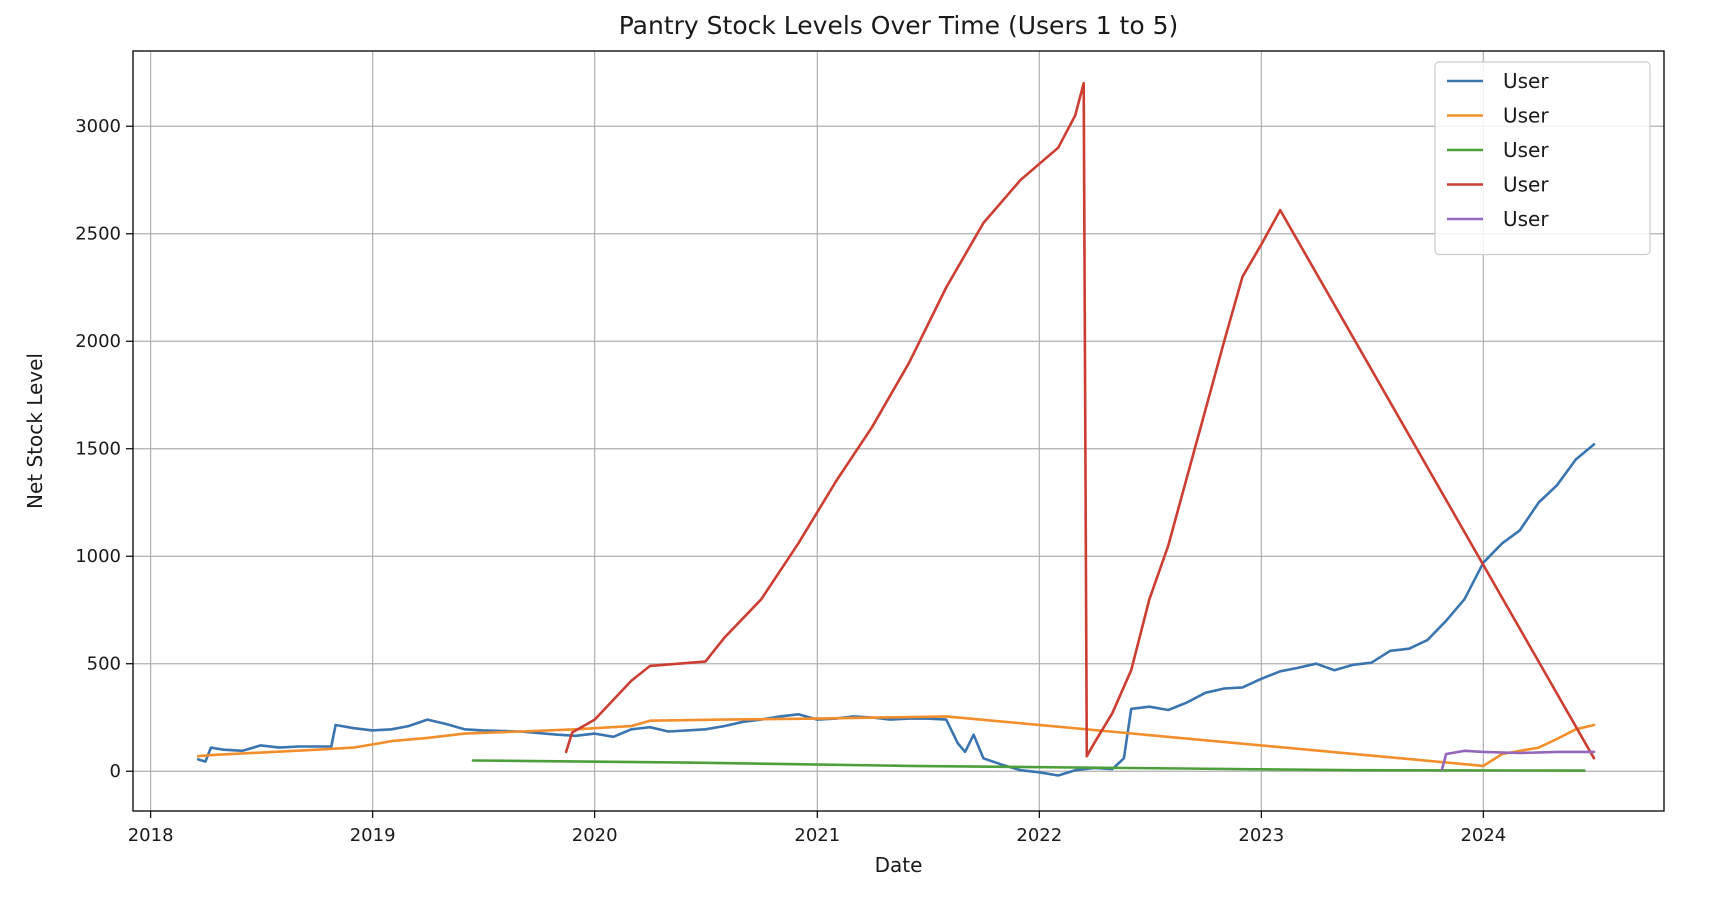 Image resolution: width=1710 pixels, height=898 pixels. What do you see at coordinates (98, 126) in the screenshot?
I see `y-tick-label: 3000` at bounding box center [98, 126].